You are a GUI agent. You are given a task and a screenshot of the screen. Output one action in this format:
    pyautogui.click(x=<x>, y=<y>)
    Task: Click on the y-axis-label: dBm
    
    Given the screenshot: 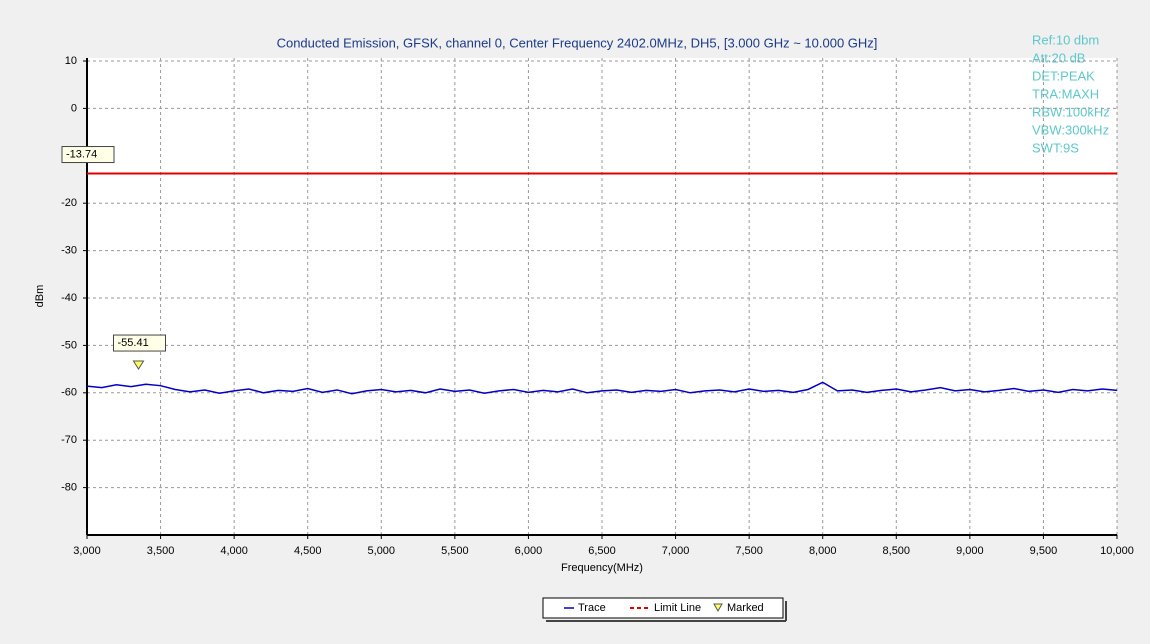 What is the action you would take?
    pyautogui.click(x=40, y=296)
    